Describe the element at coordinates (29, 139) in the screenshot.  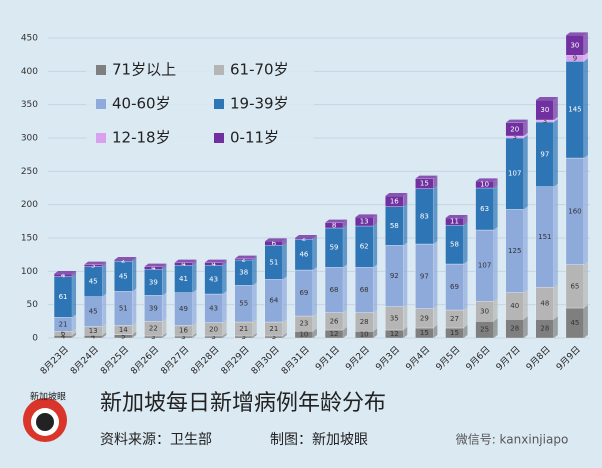
I see `y-tick-label: 300` at that location.